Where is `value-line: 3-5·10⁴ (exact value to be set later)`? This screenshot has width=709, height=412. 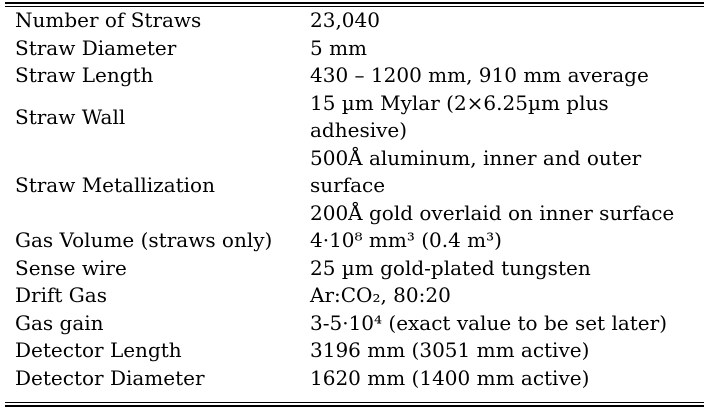
value-line: 3-5·10⁴ (exact value to be set later) is located at coordinates (489, 322).